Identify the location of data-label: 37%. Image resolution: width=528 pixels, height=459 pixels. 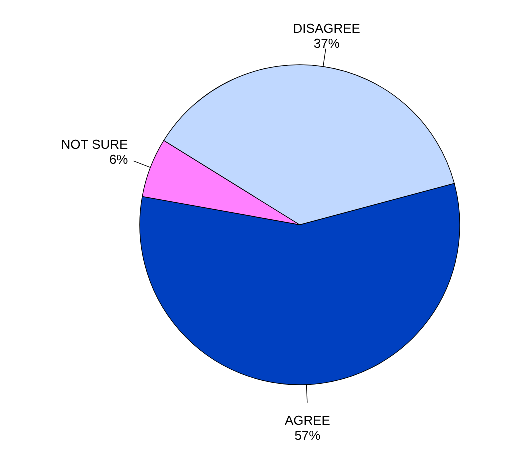
(327, 43).